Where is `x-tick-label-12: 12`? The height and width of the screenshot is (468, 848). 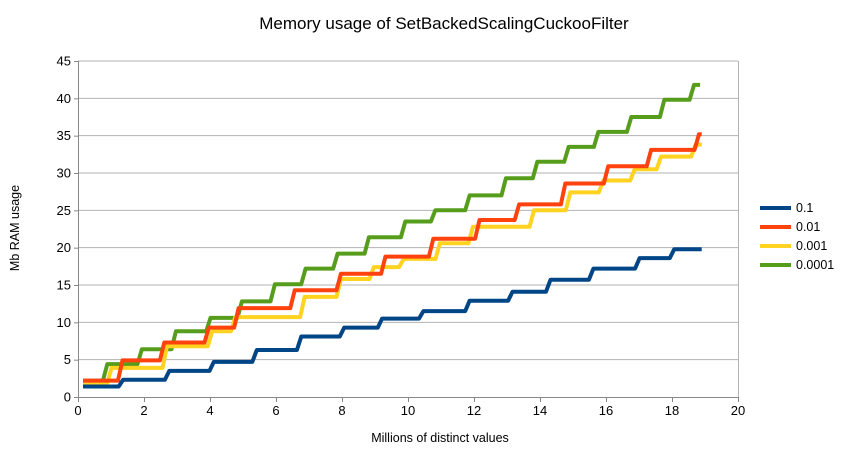
x-tick-label-12: 12 is located at coordinates (474, 410).